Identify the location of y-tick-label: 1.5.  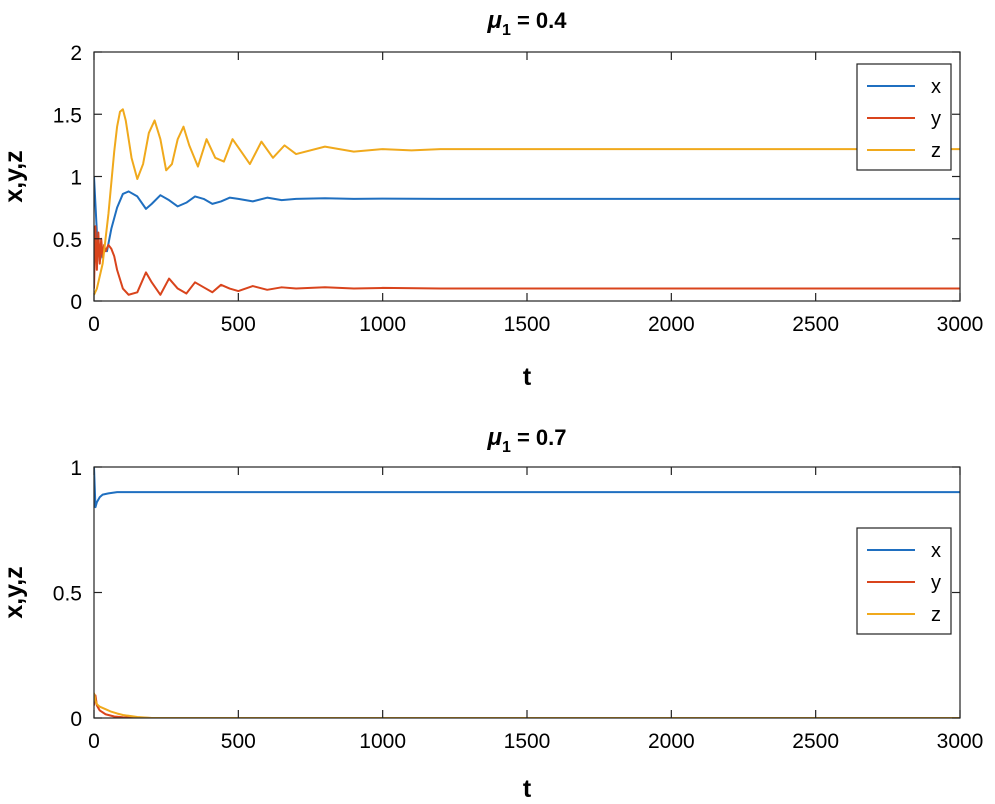
(67, 115).